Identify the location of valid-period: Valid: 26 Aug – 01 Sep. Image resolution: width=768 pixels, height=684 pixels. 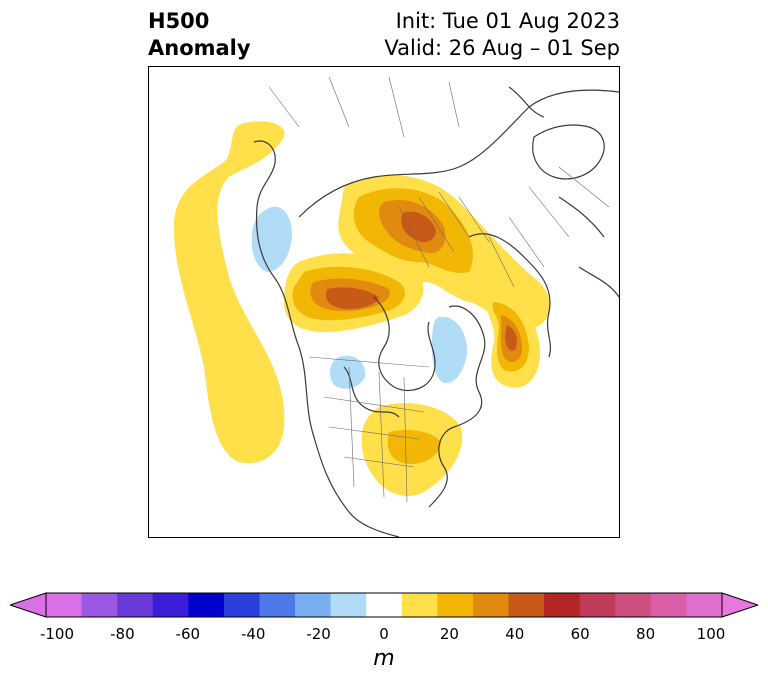
(502, 48).